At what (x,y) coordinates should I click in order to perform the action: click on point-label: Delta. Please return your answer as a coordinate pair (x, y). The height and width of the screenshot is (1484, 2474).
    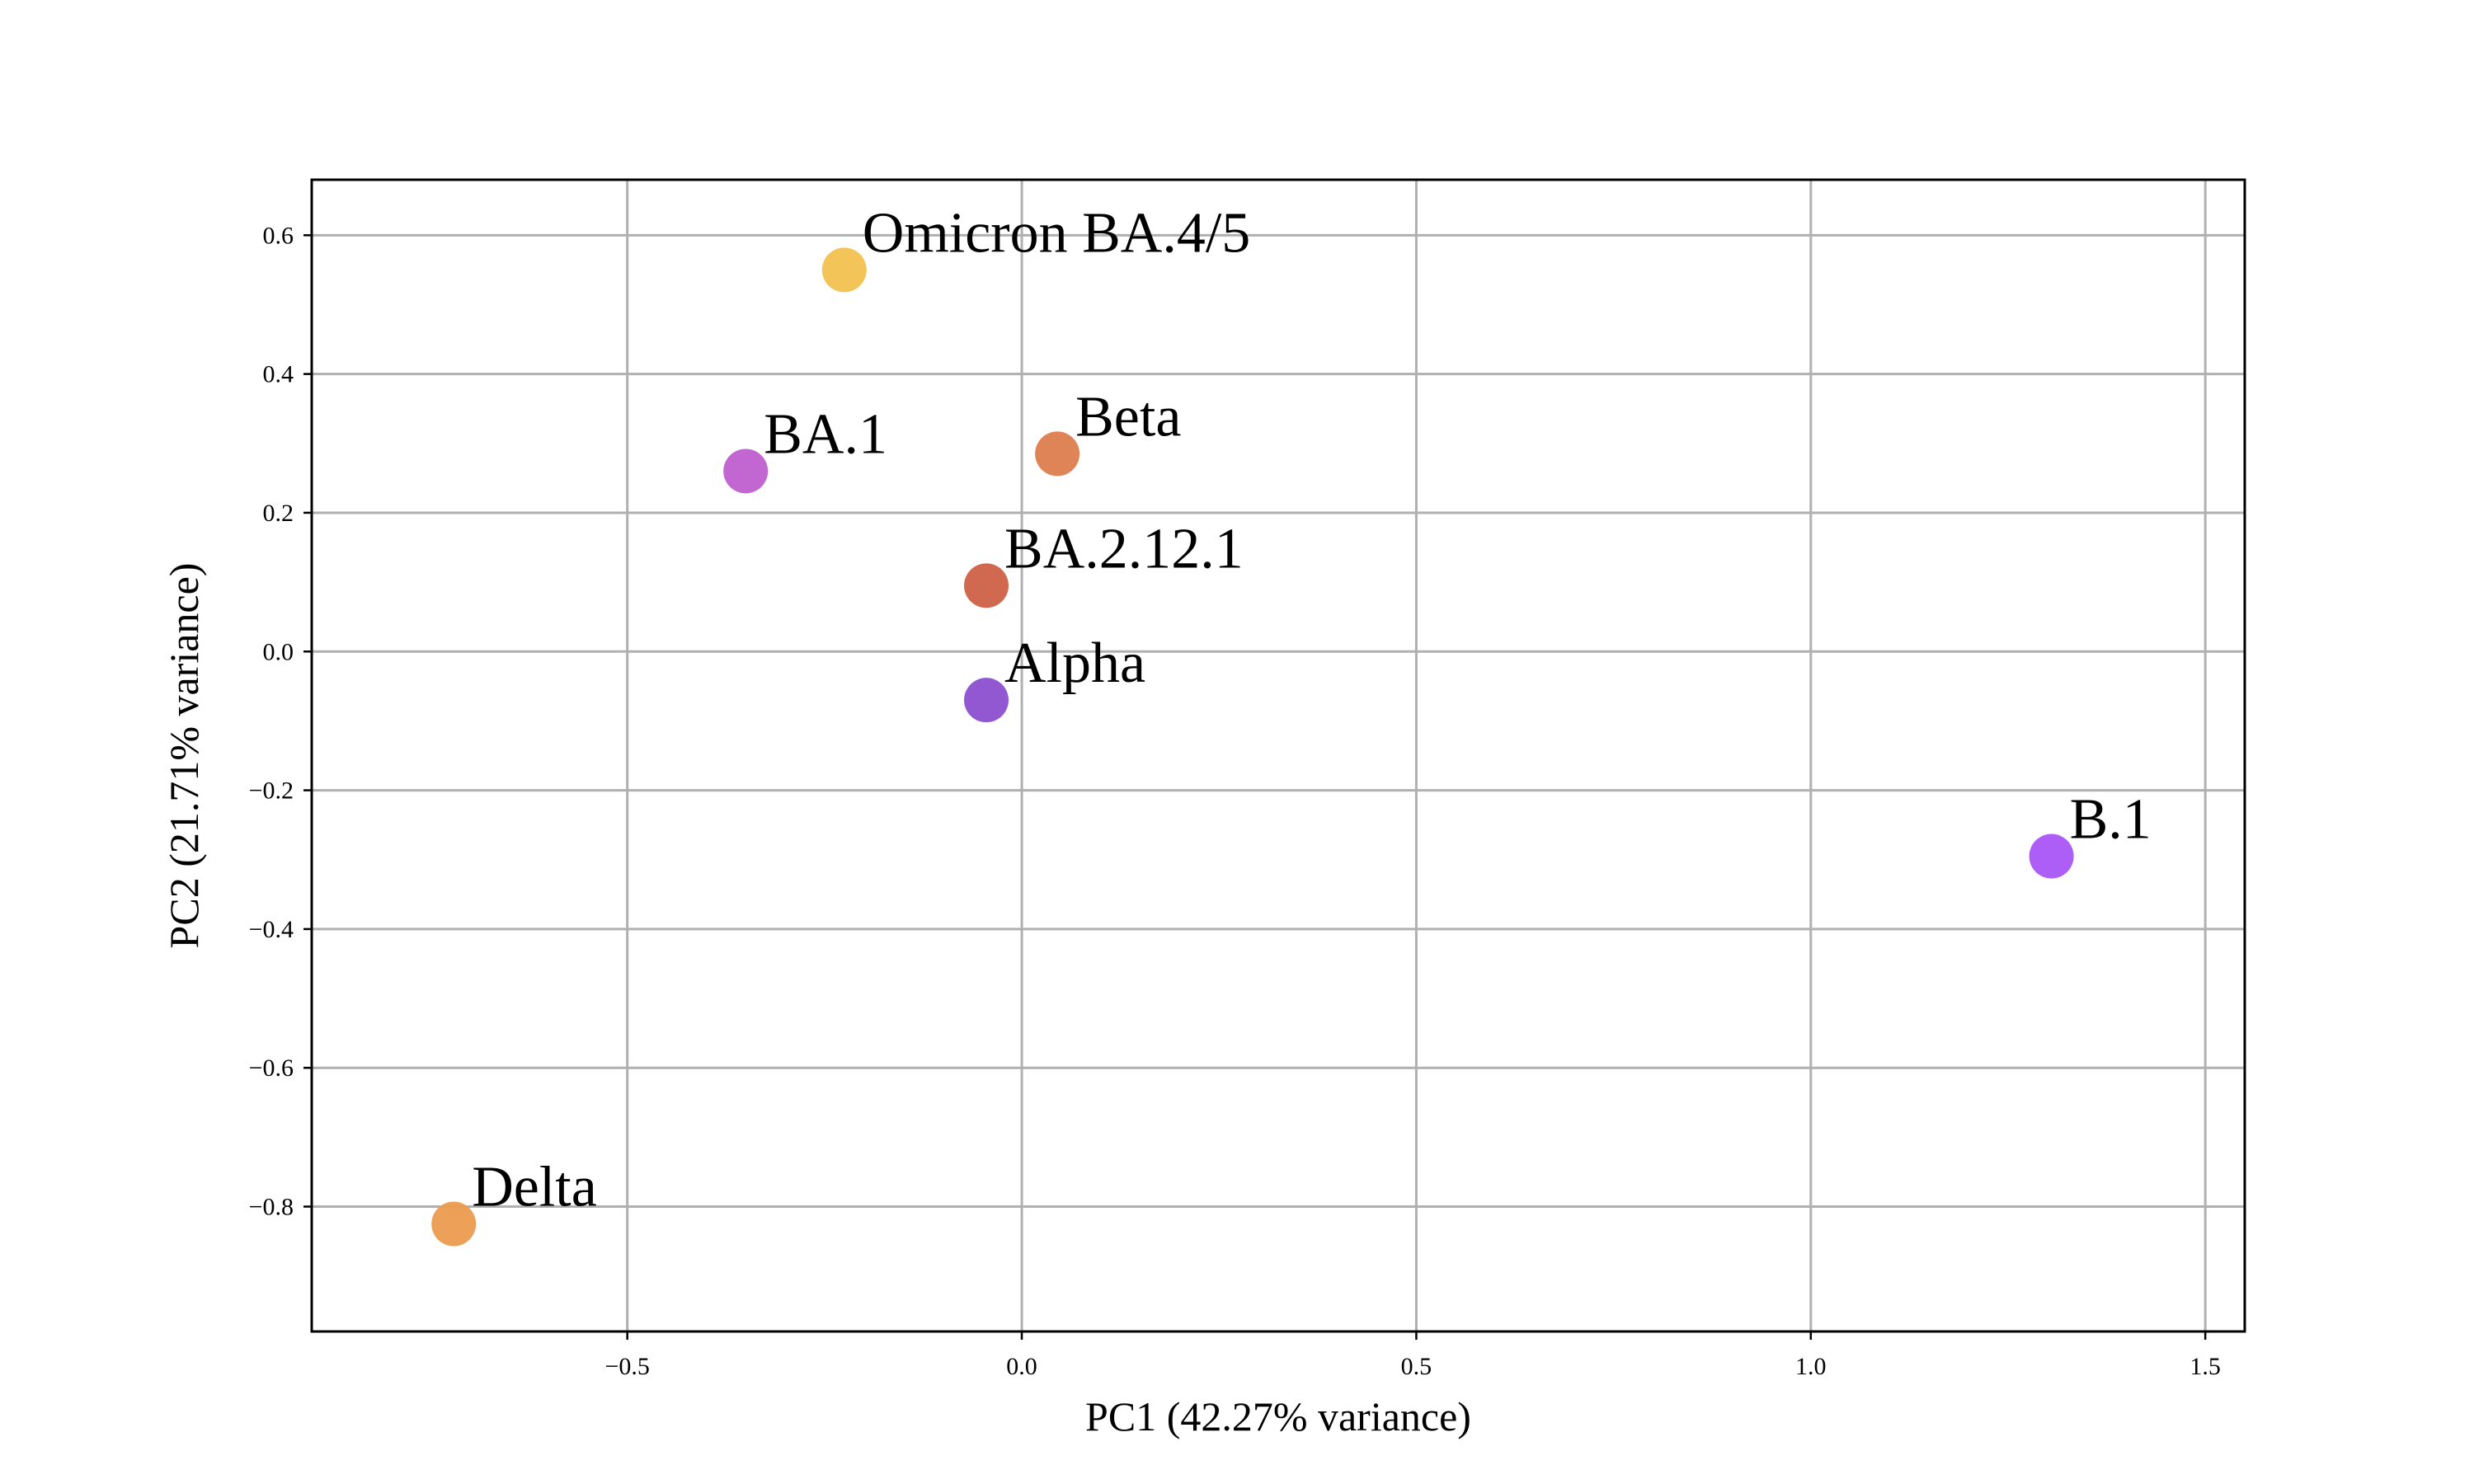
    Looking at the image, I should click on (534, 1187).